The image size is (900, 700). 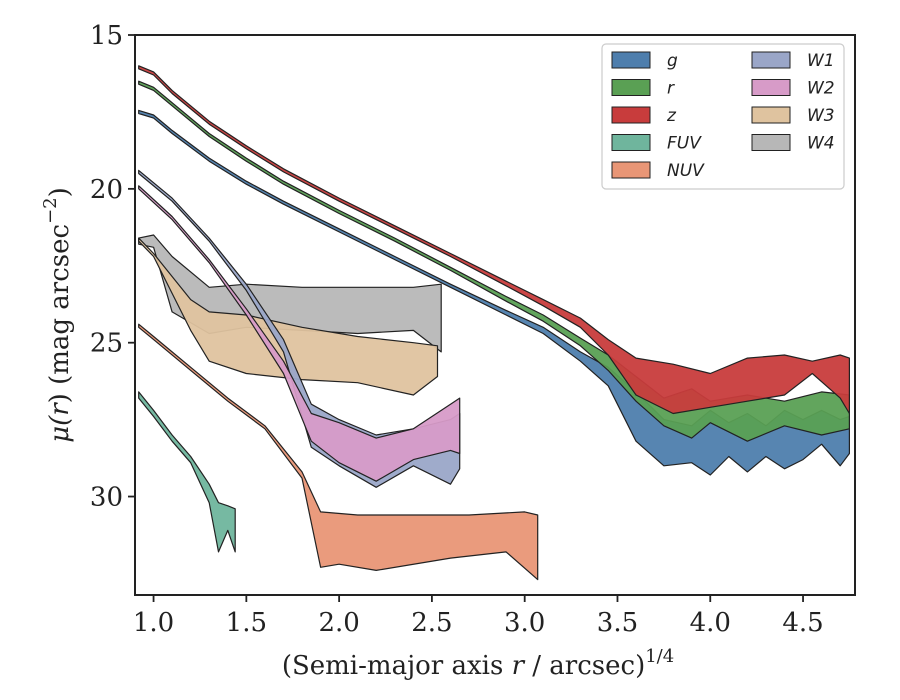 I want to click on legend-swatch-r, so click(x=631, y=87).